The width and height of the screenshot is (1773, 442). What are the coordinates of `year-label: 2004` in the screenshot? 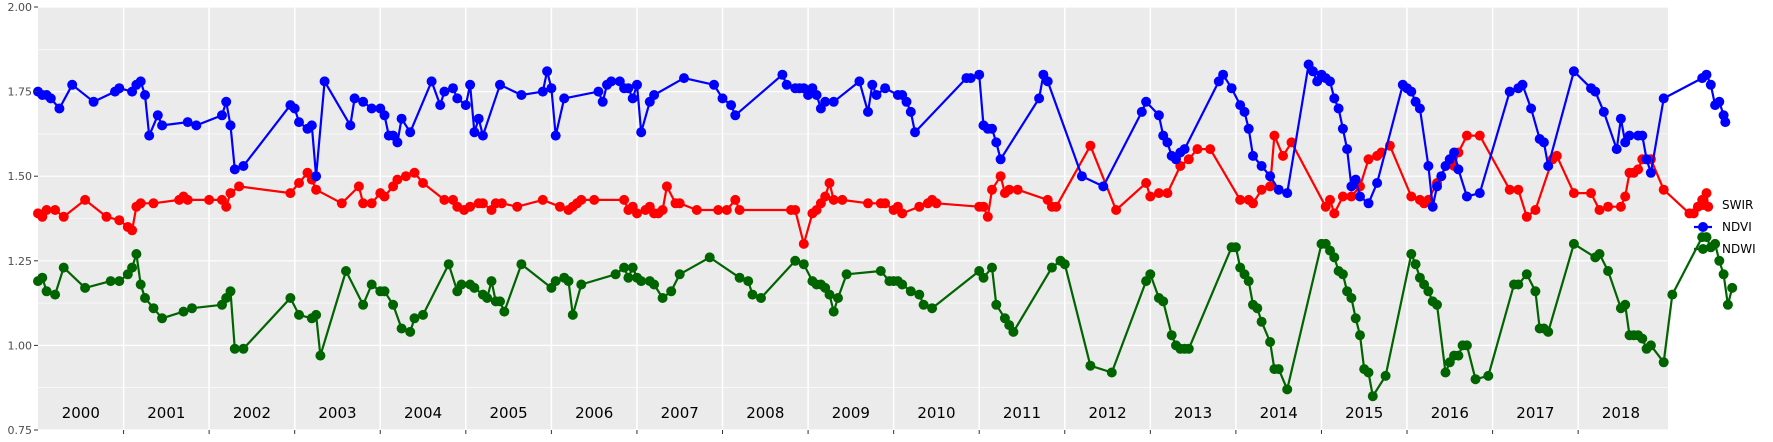 It's located at (423, 413).